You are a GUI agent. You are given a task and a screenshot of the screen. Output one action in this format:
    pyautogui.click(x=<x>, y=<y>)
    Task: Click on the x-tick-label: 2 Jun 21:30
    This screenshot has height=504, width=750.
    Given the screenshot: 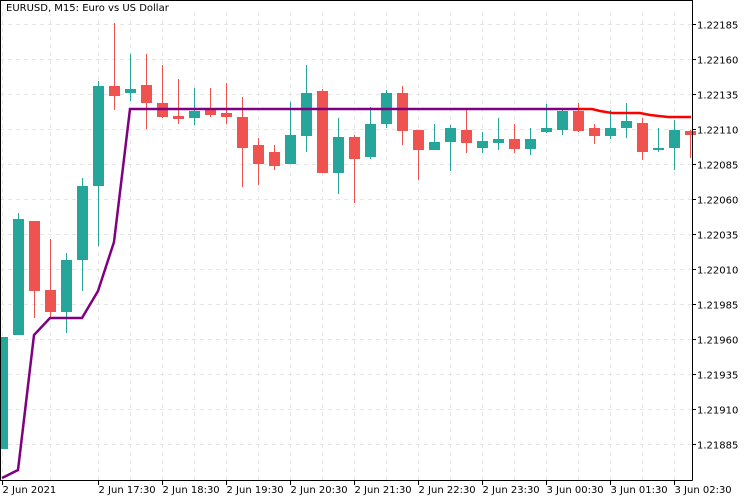 What is the action you would take?
    pyautogui.click(x=383, y=490)
    